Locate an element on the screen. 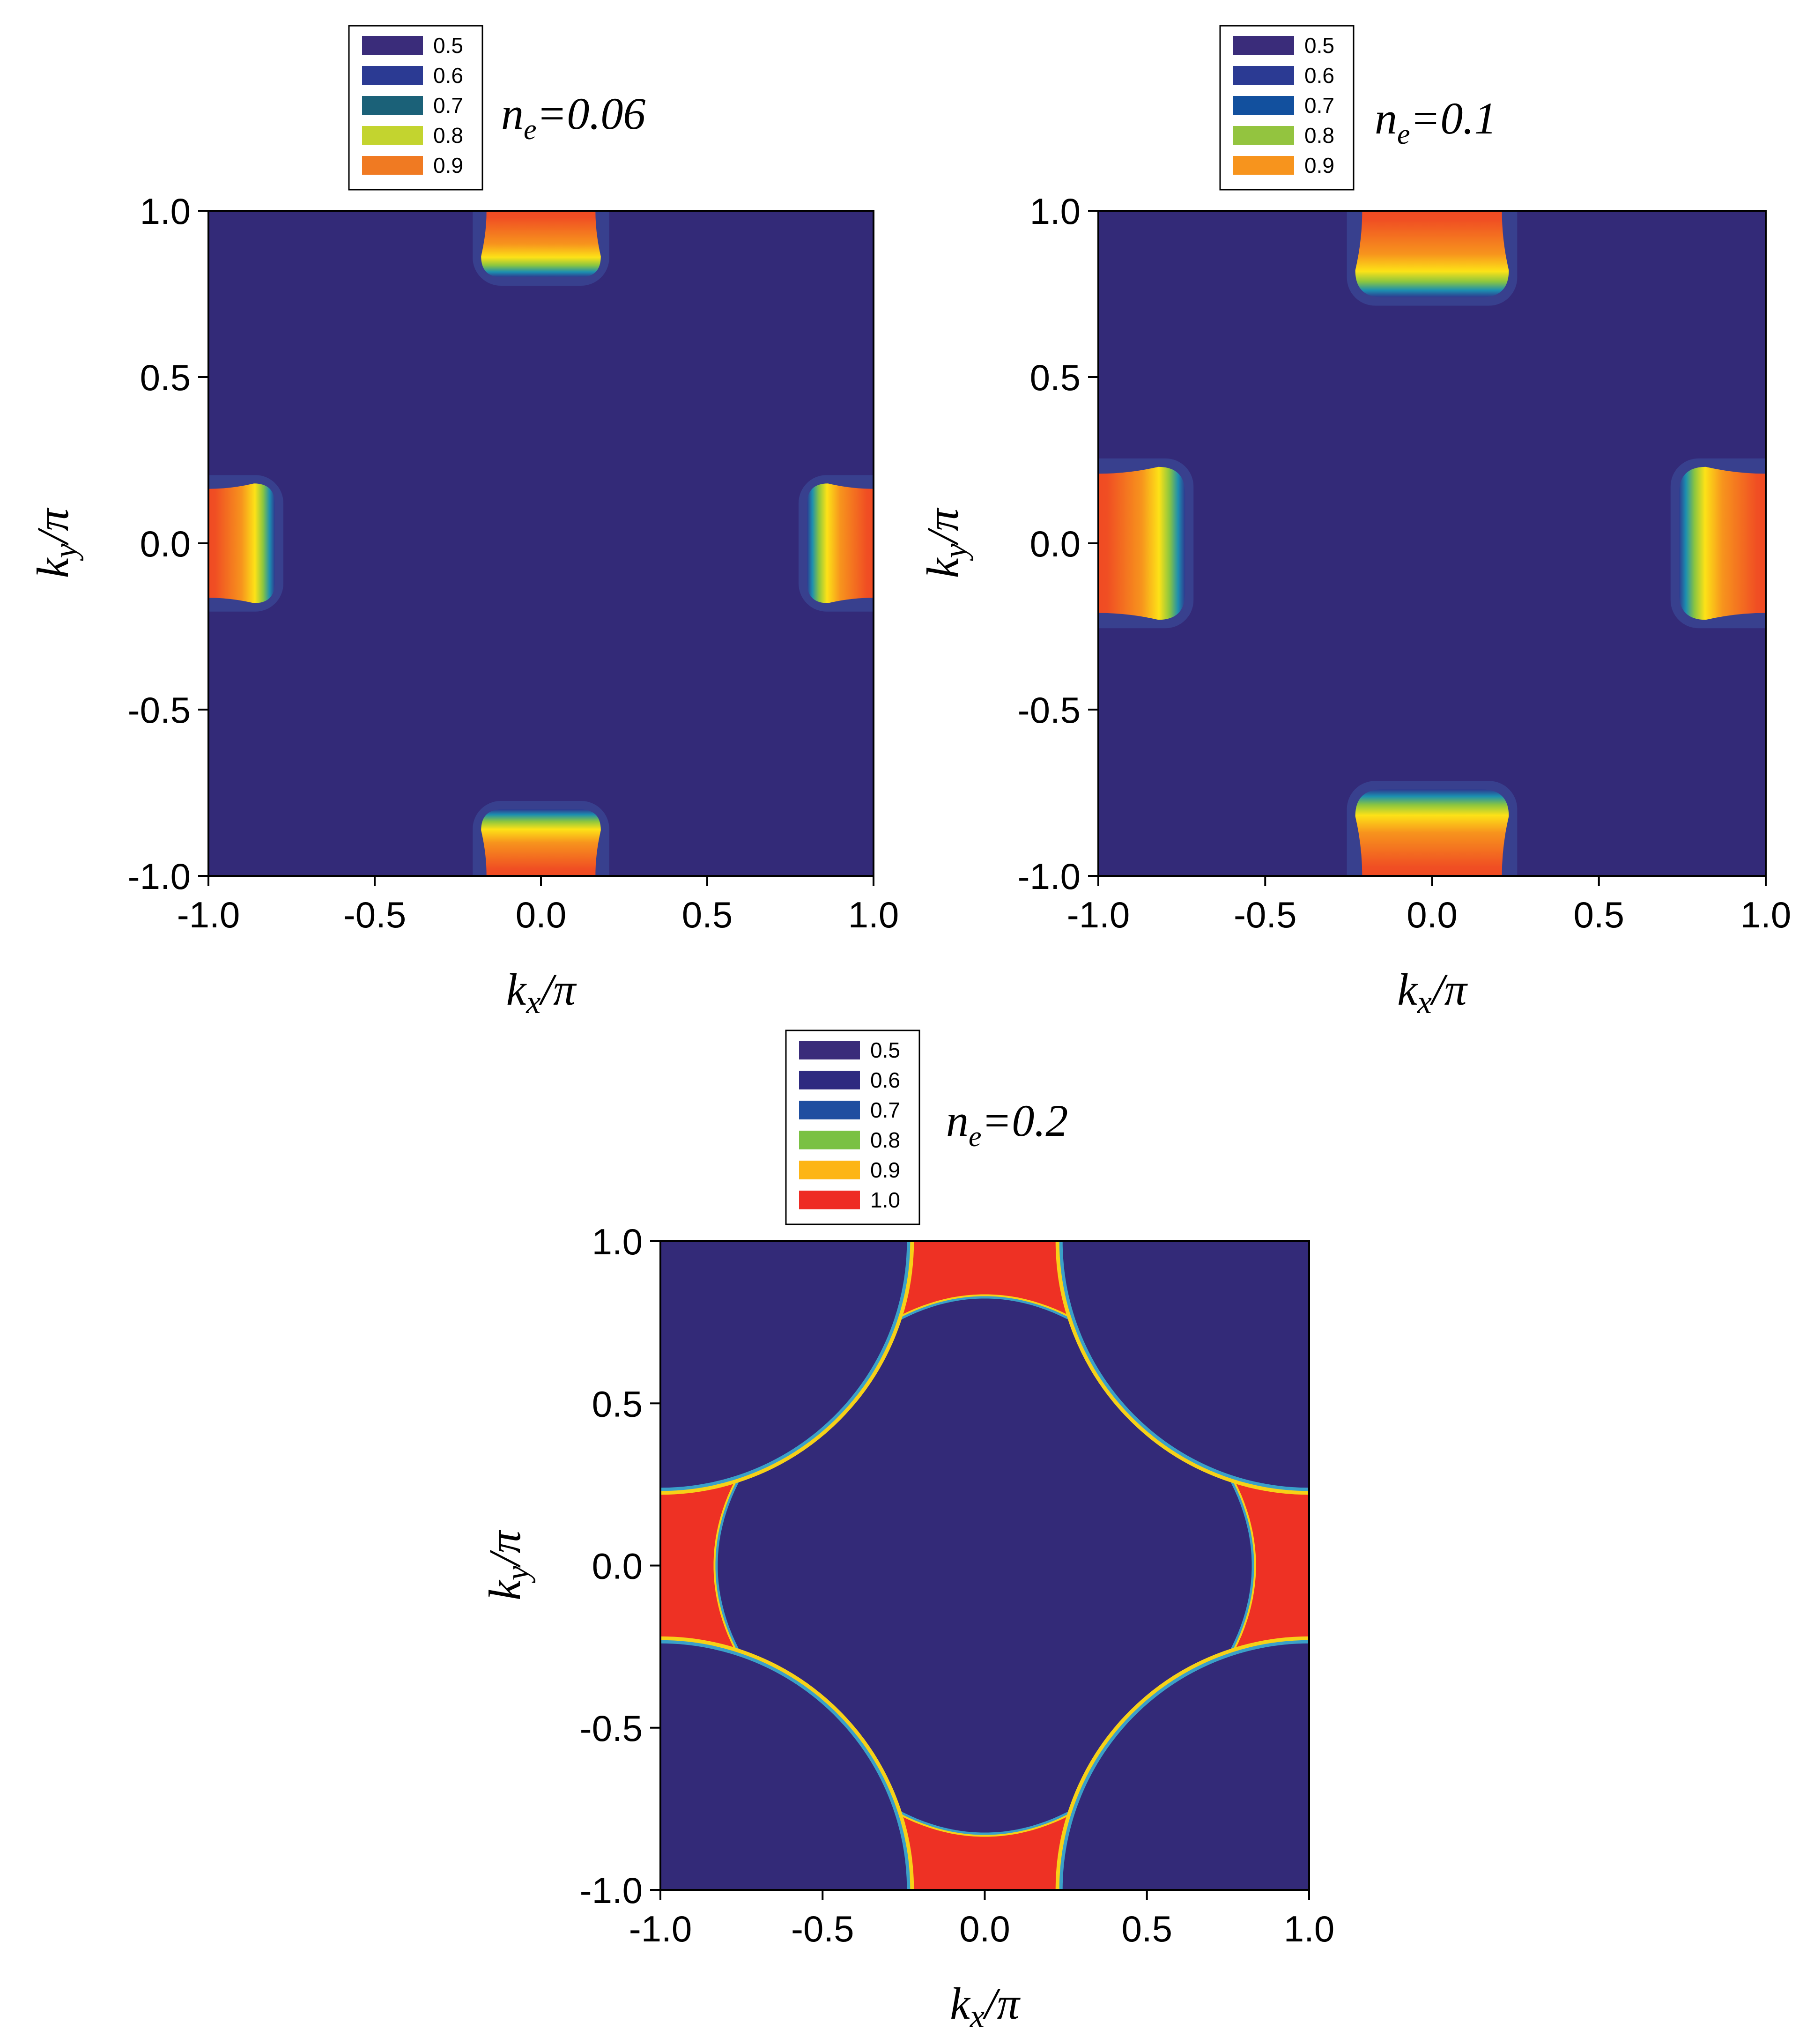 The width and height of the screenshot is (1814, 2044). density-annotation: ne=0.2 is located at coordinates (1007, 1124).